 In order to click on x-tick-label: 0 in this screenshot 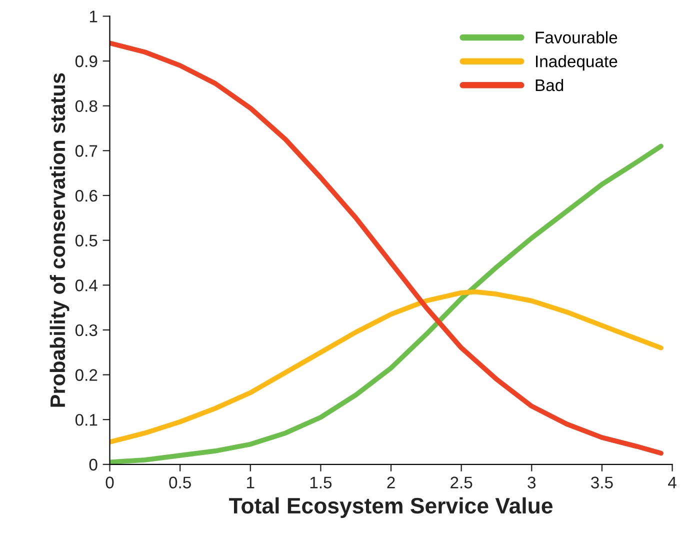, I will do `click(110, 482)`.